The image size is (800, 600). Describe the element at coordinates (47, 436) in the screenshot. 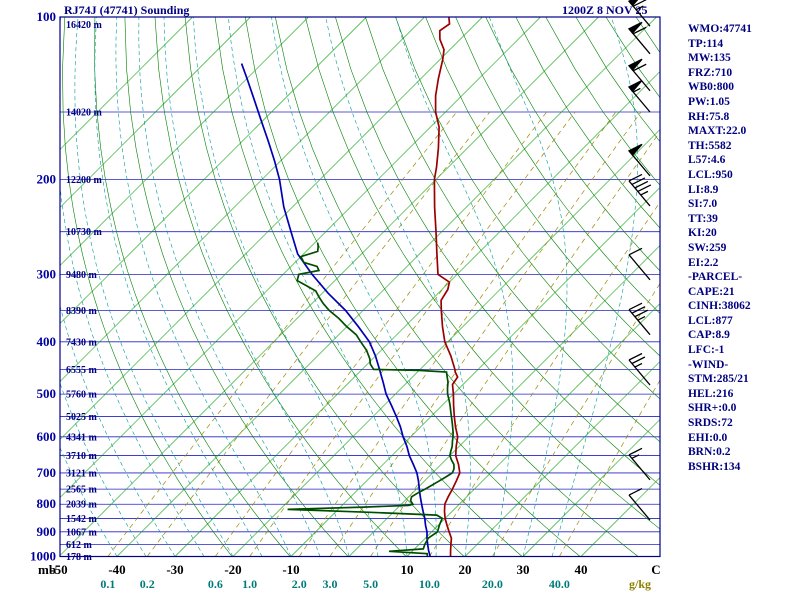

I see `svg-text: 600` at that location.